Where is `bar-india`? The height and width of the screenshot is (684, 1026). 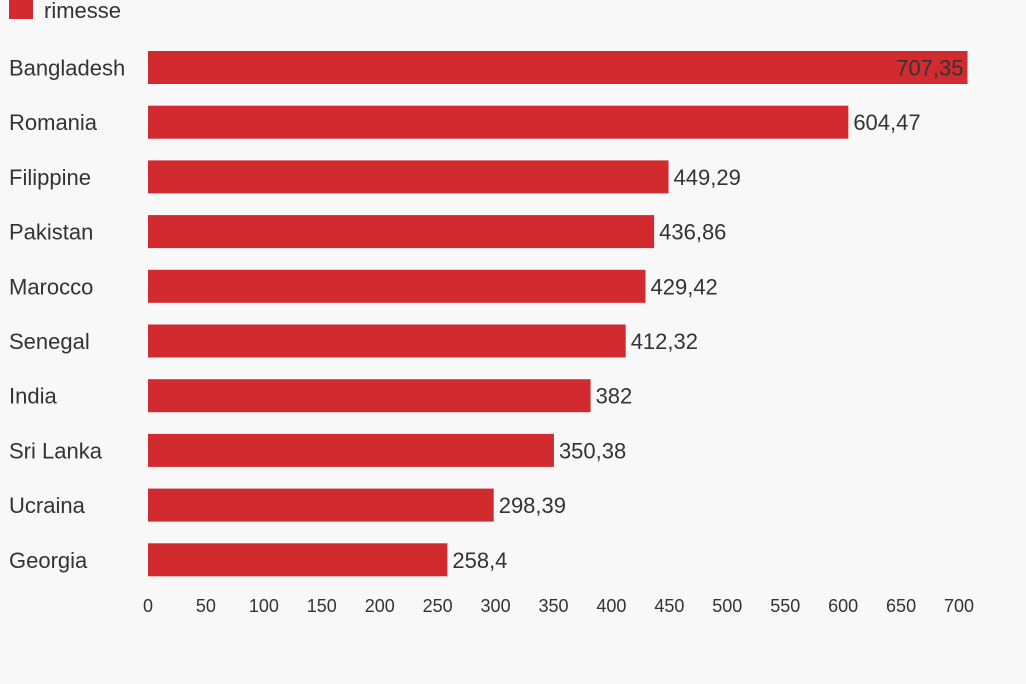
bar-india is located at coordinates (369, 396).